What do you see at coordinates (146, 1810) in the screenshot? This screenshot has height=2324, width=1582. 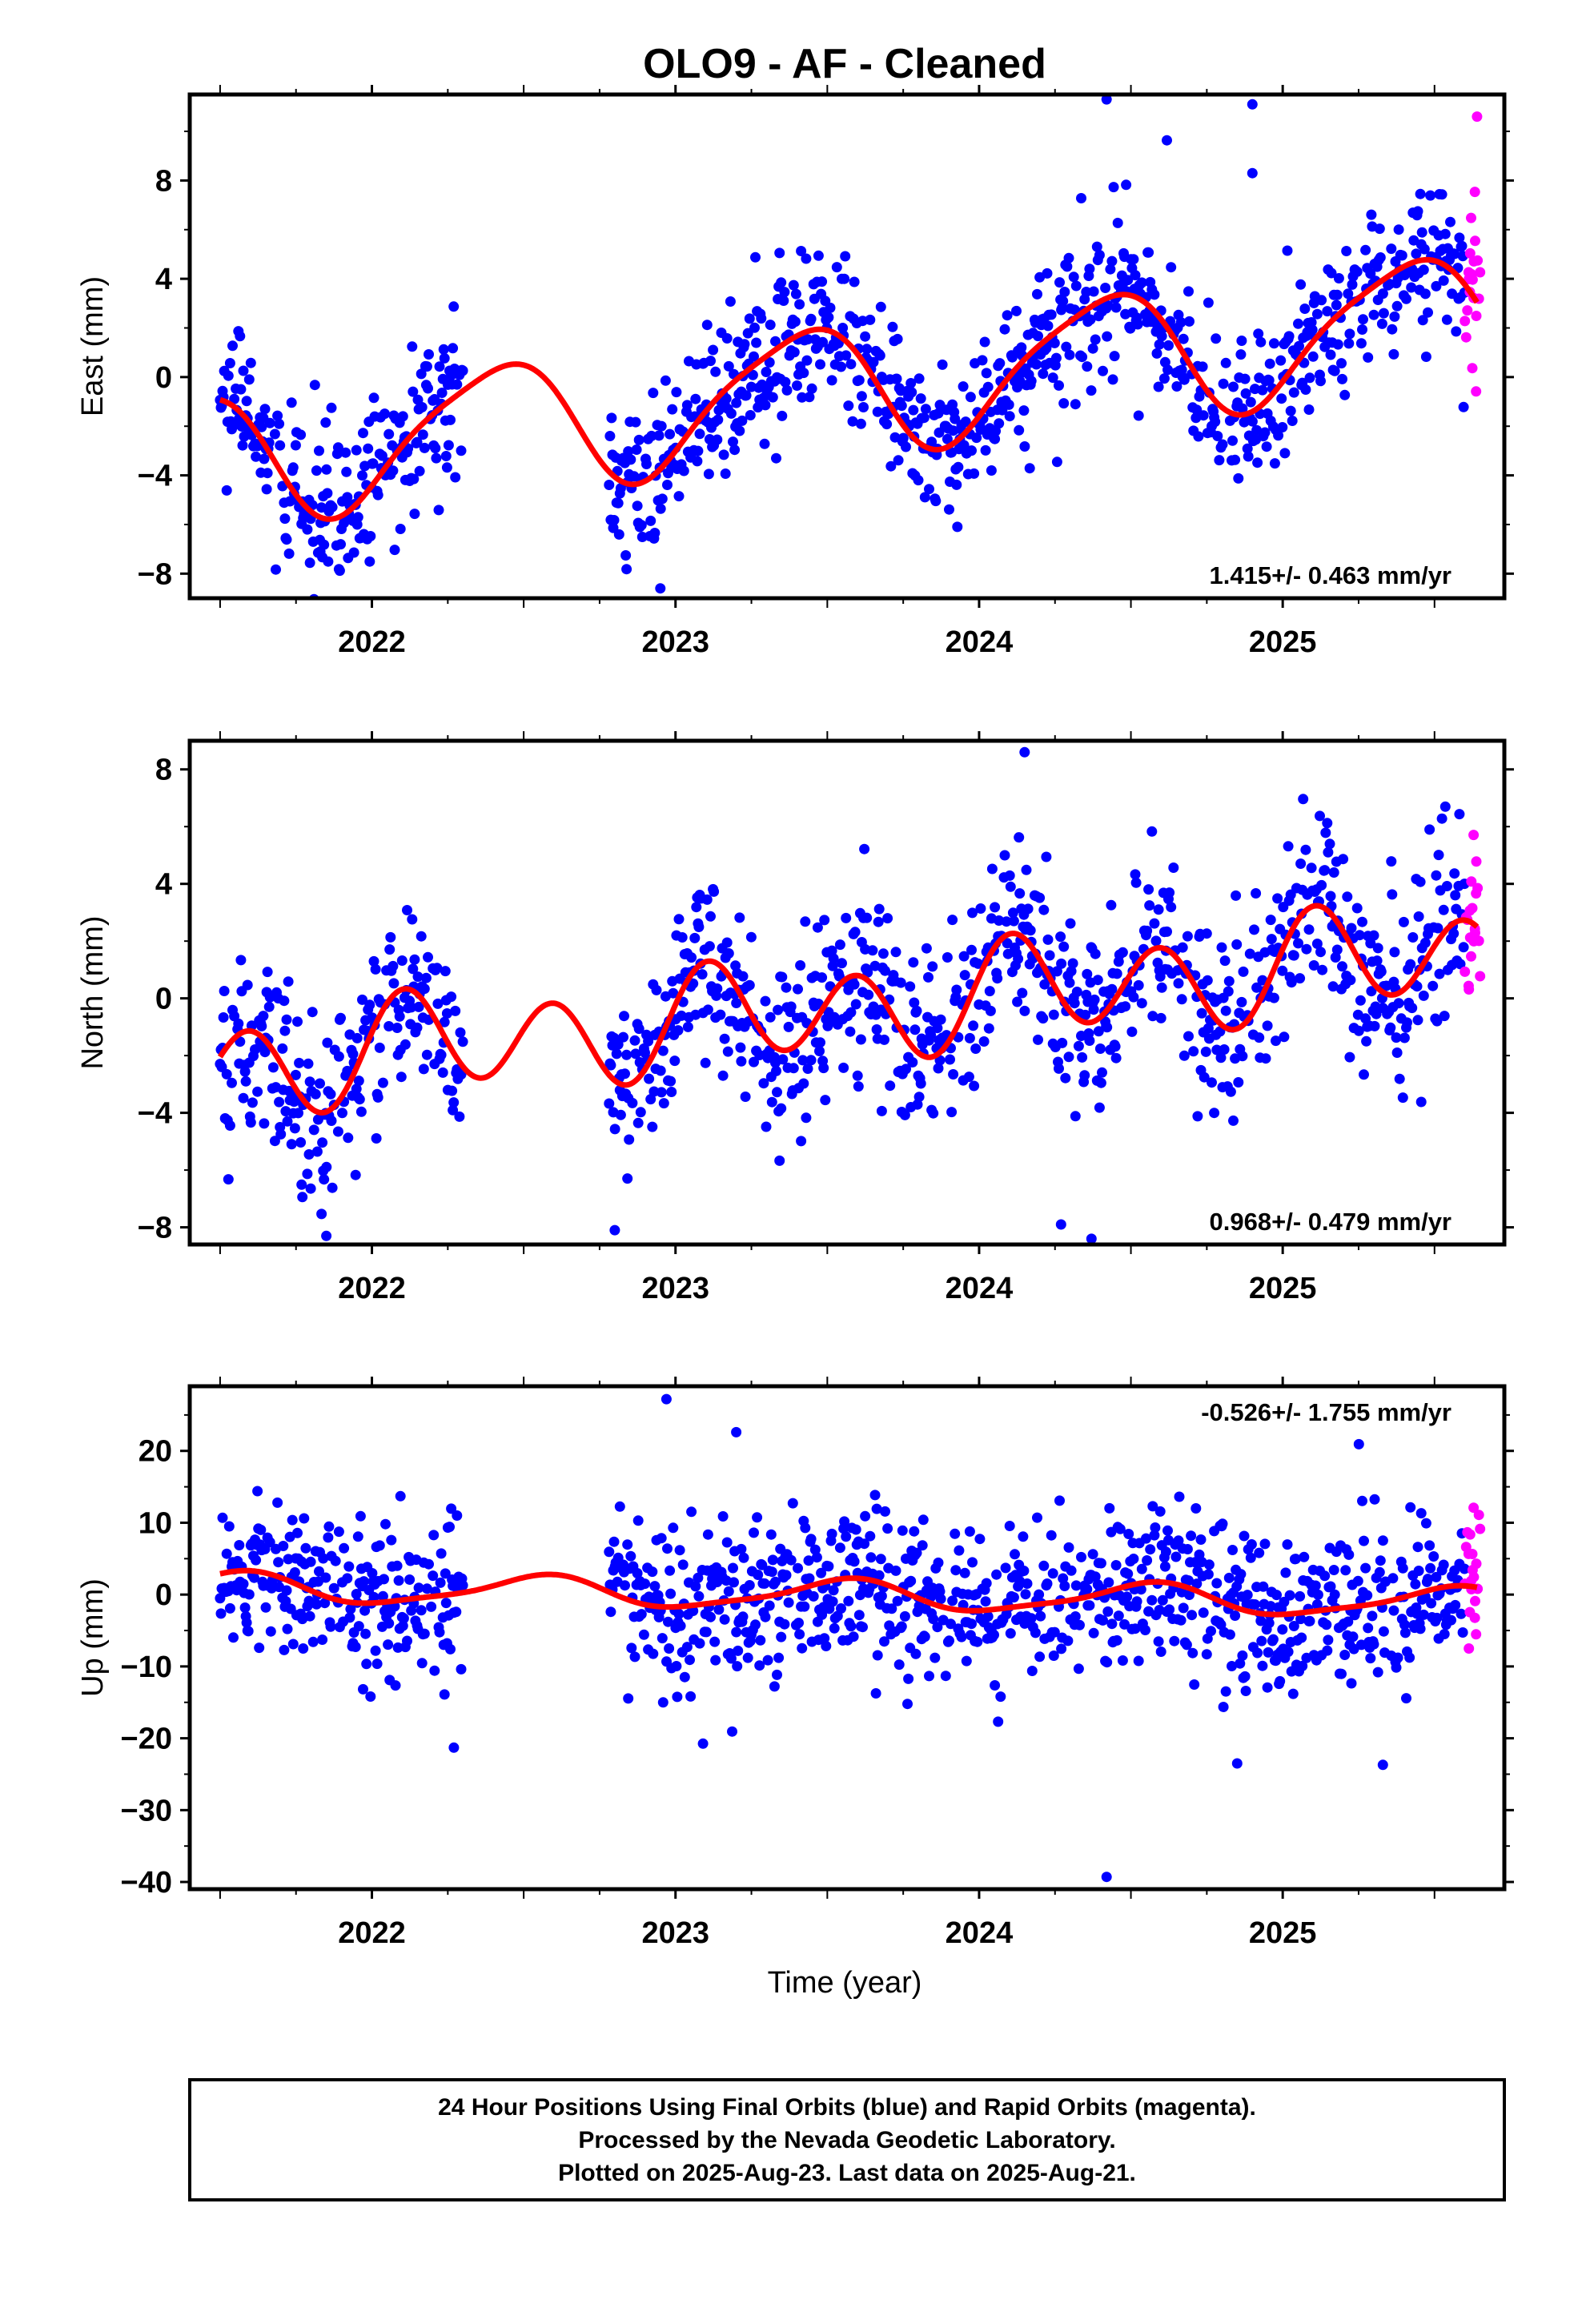 I see `y-tick-label: −30` at bounding box center [146, 1810].